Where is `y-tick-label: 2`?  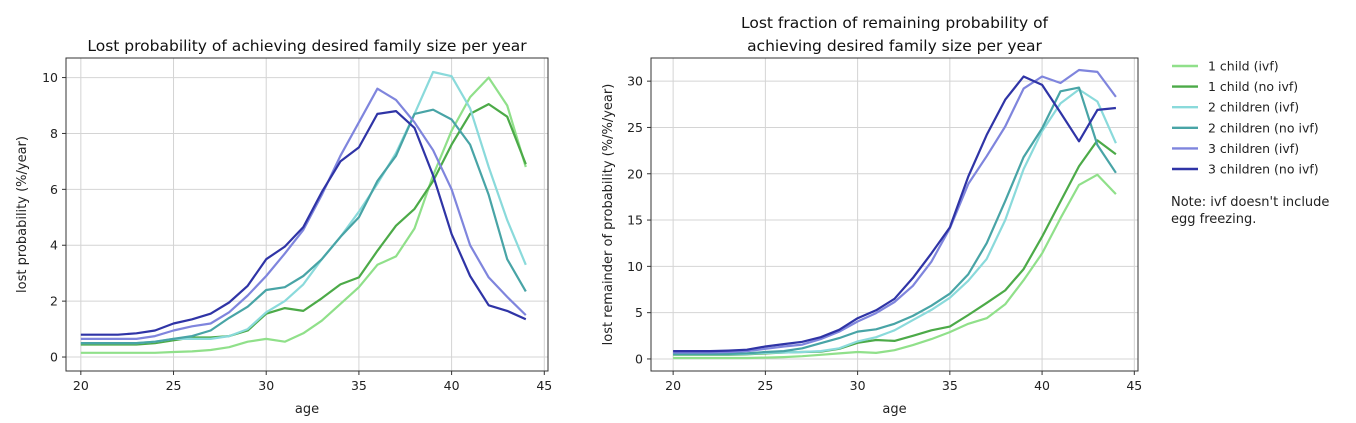
y-tick-label: 2 is located at coordinates (54, 301).